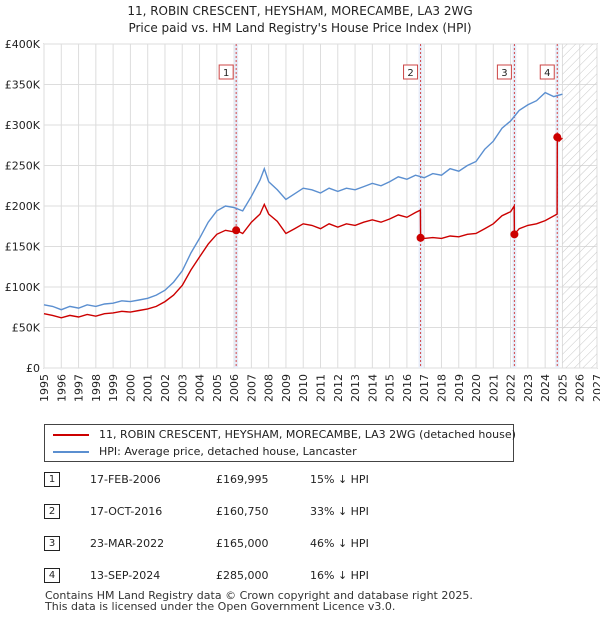 Image resolution: width=600 pixels, height=620 pixels. Describe the element at coordinates (251, 388) in the screenshot. I see `x-tick-label: 2007` at that location.